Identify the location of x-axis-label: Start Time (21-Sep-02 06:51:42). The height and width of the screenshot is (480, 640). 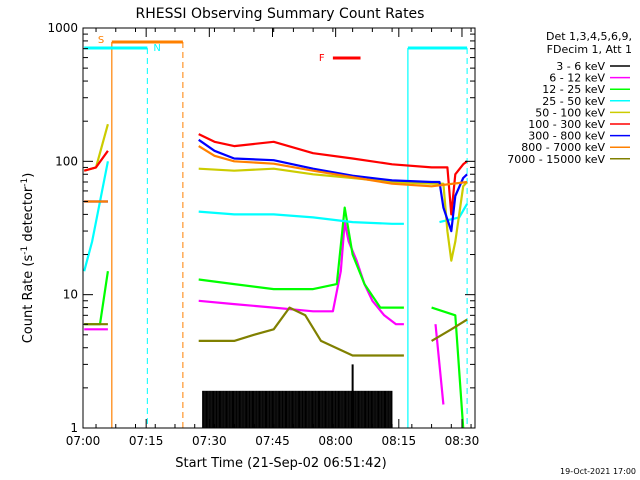
(280, 463).